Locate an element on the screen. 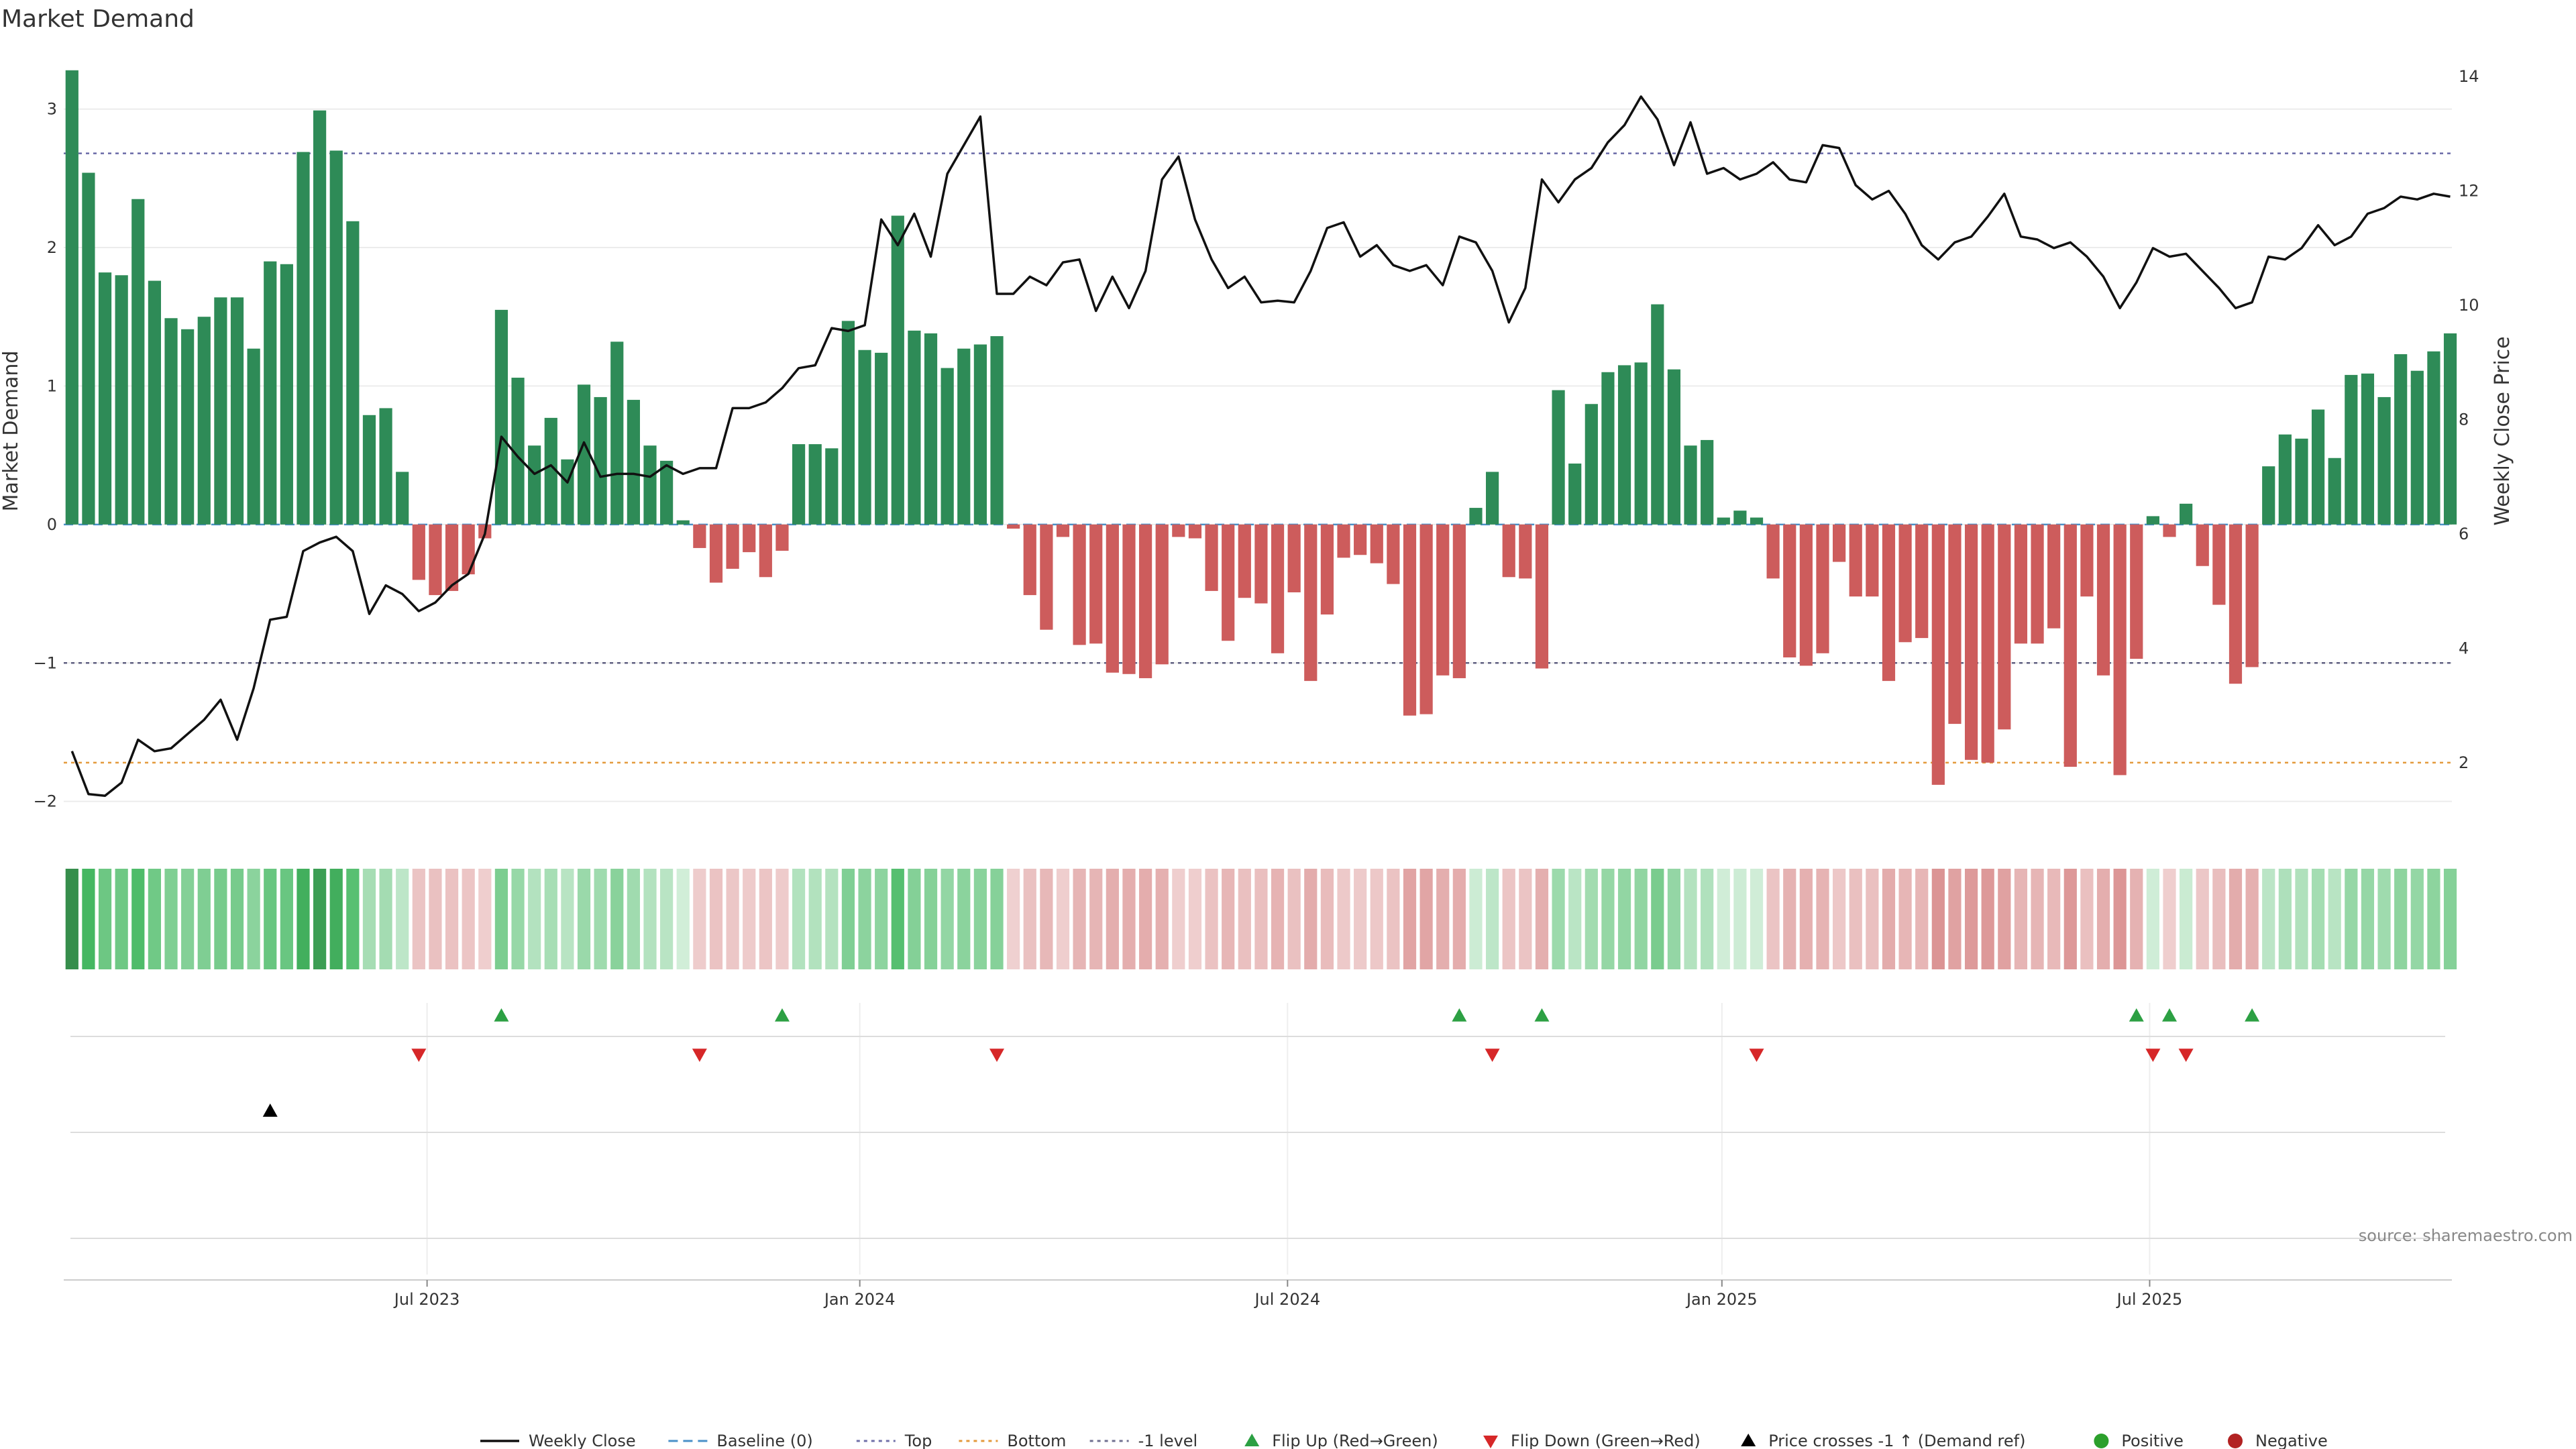 This screenshot has width=2576, height=1449. left-tick-label: 3 is located at coordinates (52, 109).